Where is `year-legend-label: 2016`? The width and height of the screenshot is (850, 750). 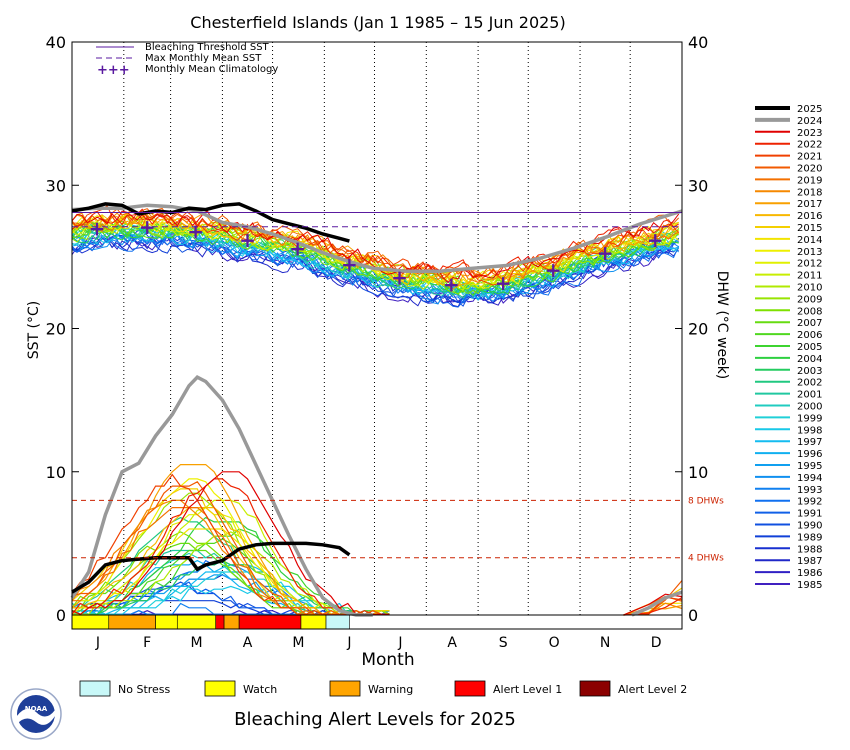 year-legend-label: 2016 is located at coordinates (809, 216).